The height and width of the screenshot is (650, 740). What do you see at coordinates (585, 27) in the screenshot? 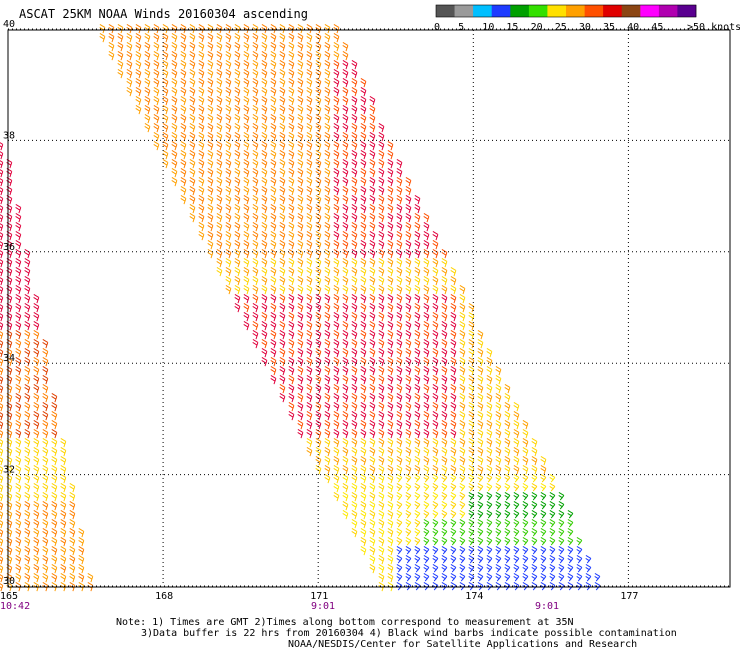
I see `legend-tick: 30` at bounding box center [585, 27].